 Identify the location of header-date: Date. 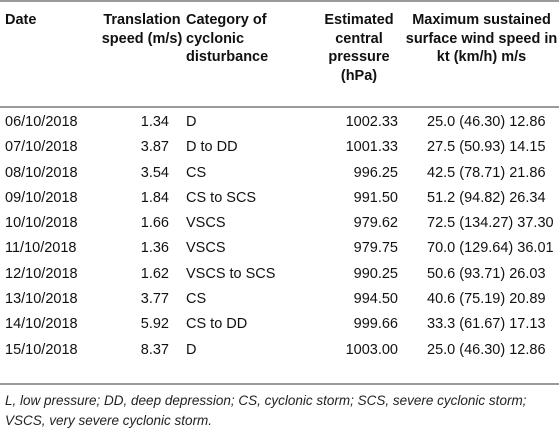
(21, 20).